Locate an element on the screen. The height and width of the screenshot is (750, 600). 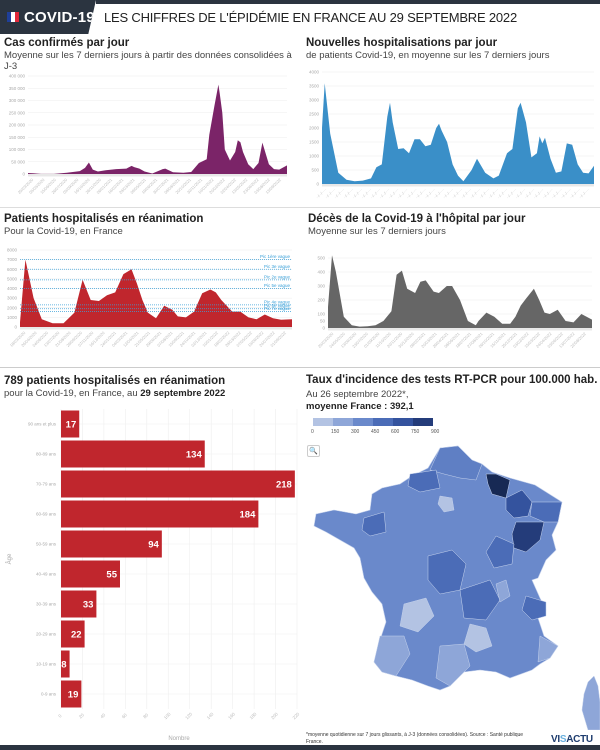
bar-value-label: 184 is located at coordinates (248, 515).